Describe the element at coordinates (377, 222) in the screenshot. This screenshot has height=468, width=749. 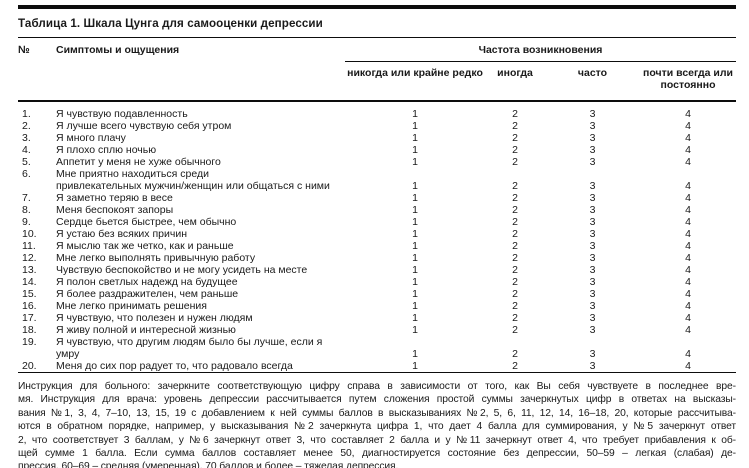
I see `table-row: 9. Сердце бьется быстрее, чем обычно 1 2 3 4` at that location.